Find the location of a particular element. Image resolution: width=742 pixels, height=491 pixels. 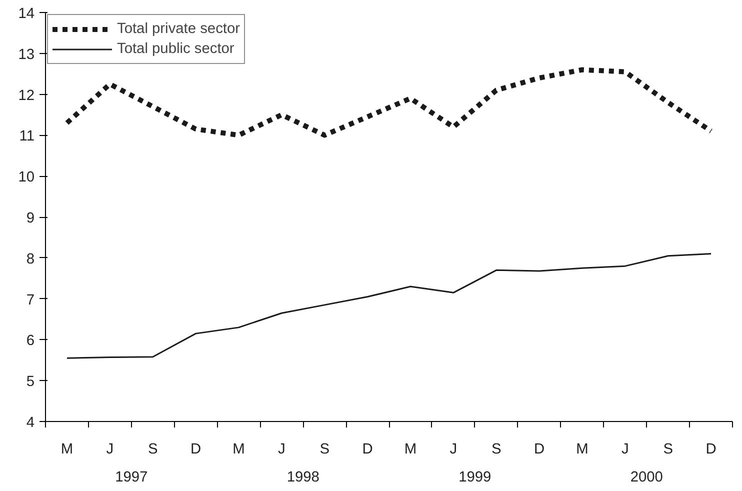

y-tick-label: 7 is located at coordinates (30, 300).